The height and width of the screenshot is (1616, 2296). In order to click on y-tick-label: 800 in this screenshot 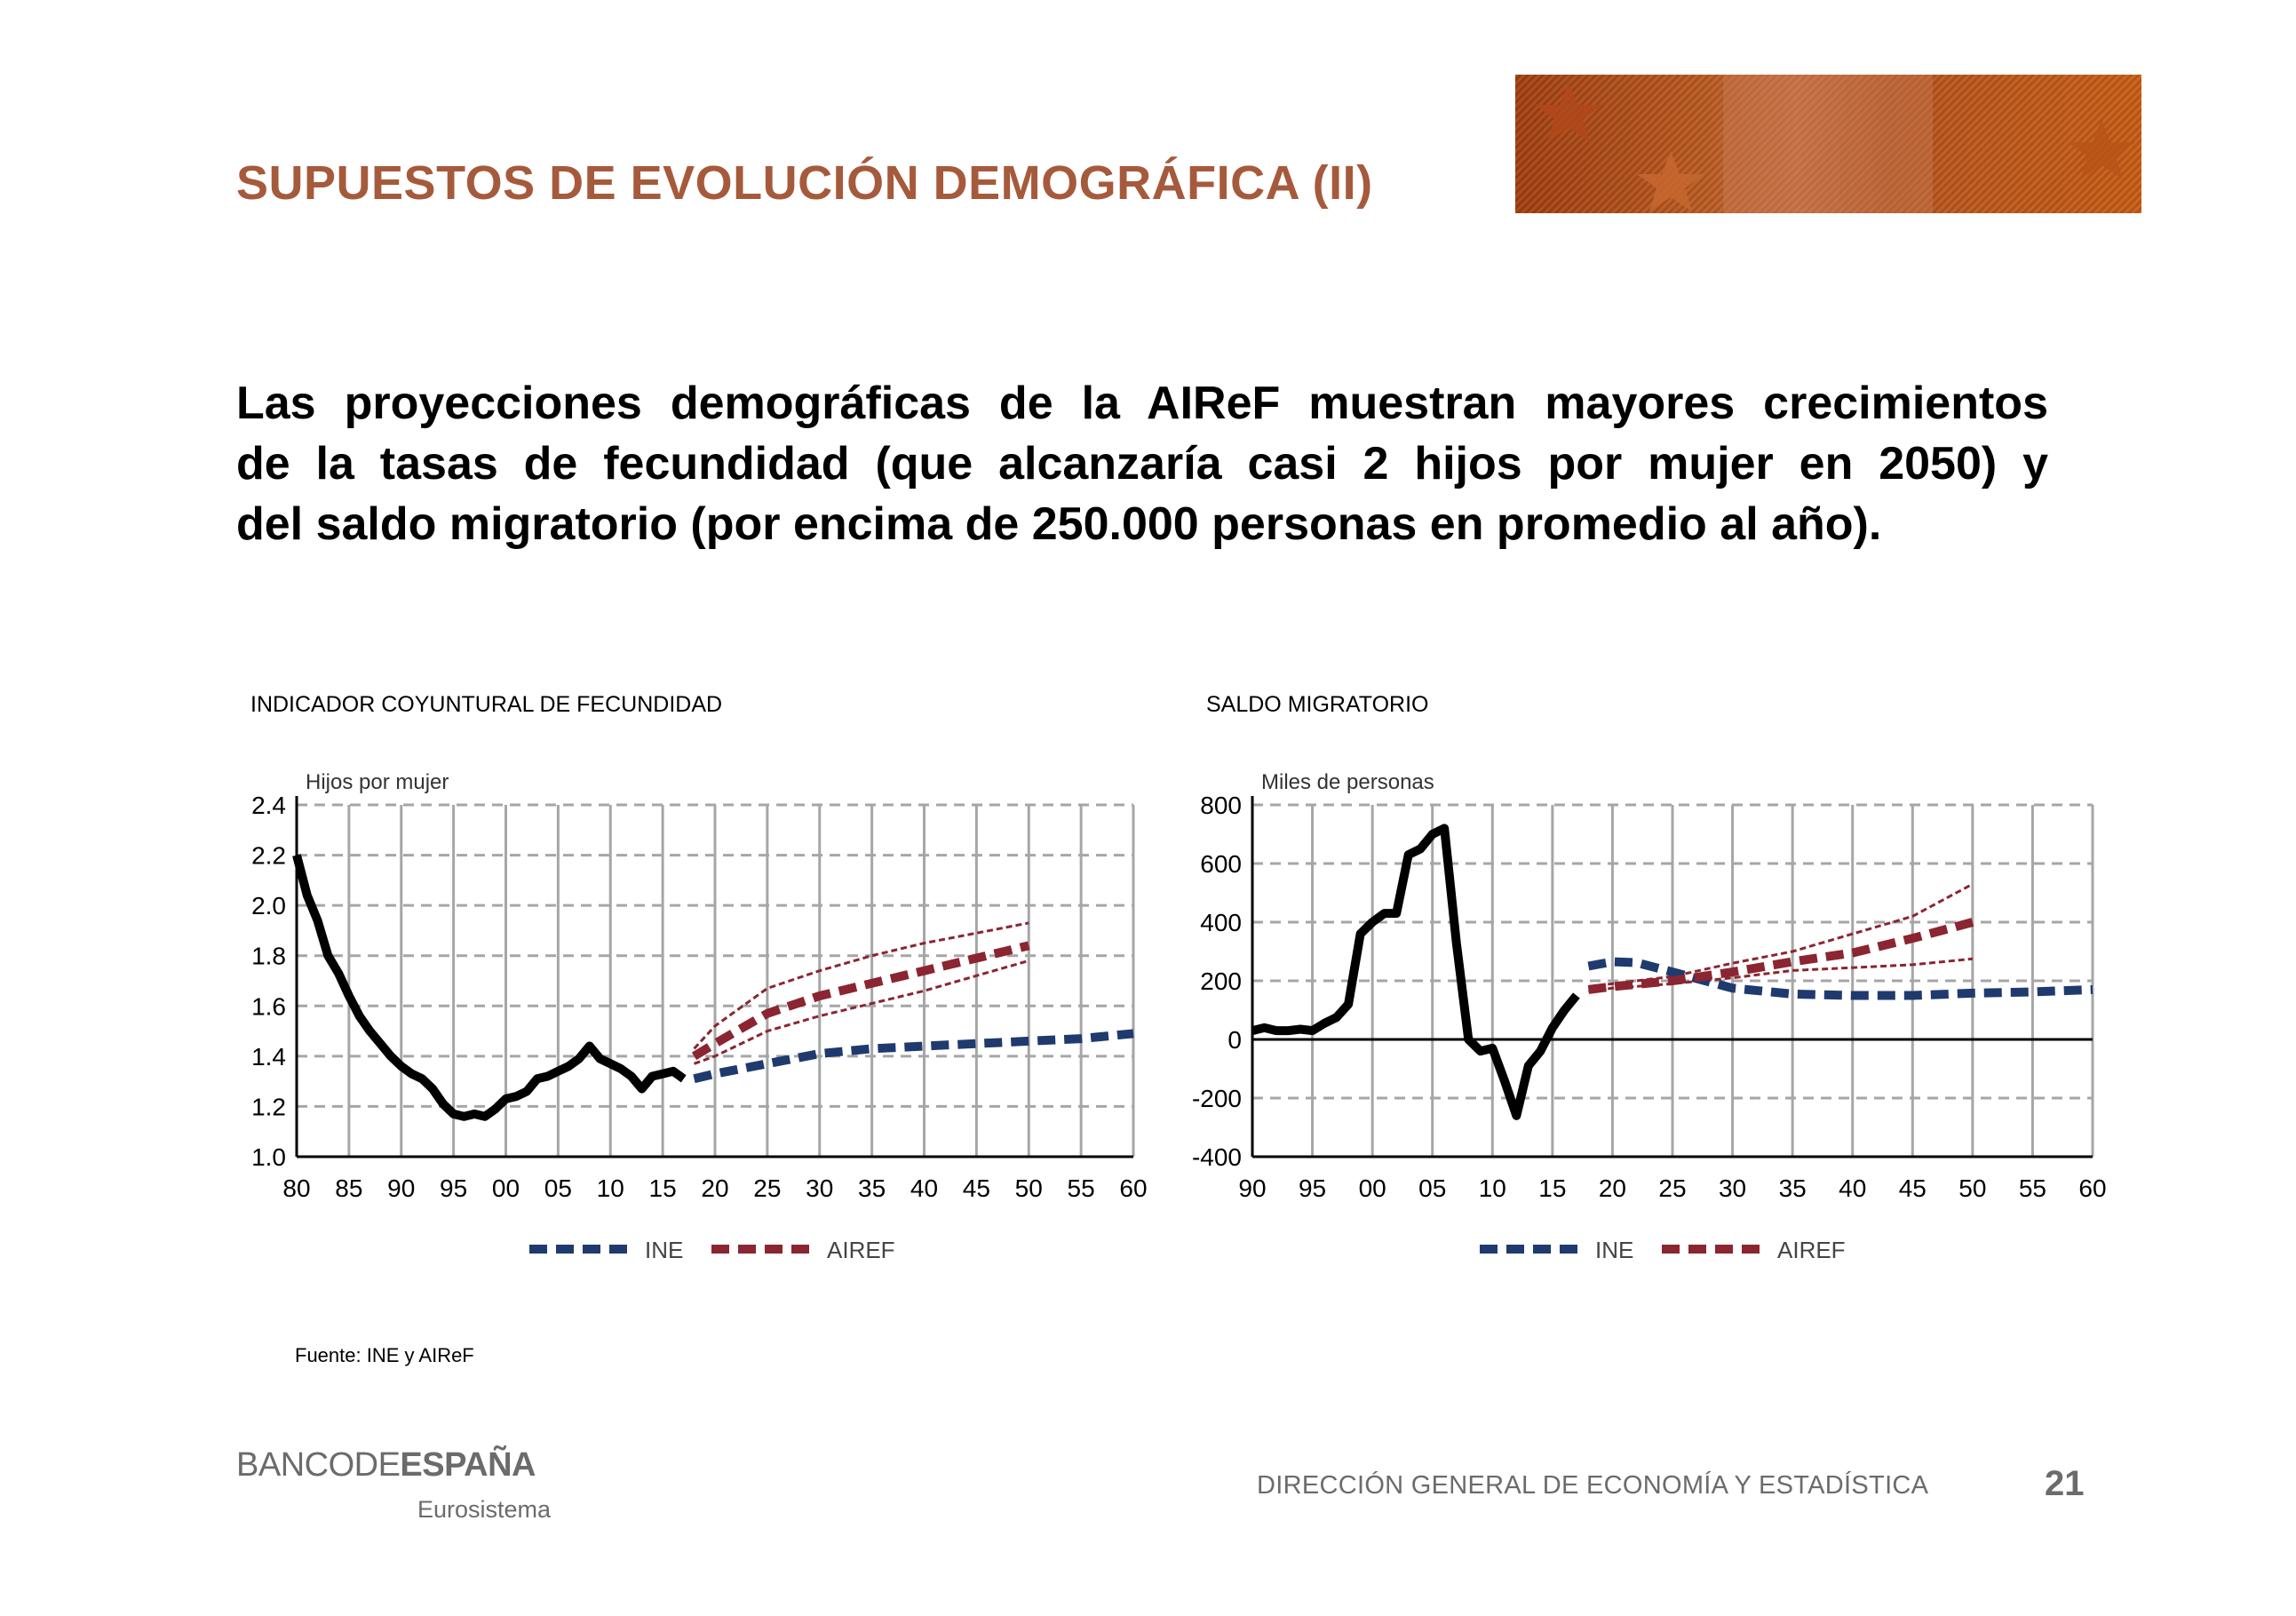, I will do `click(1221, 805)`.